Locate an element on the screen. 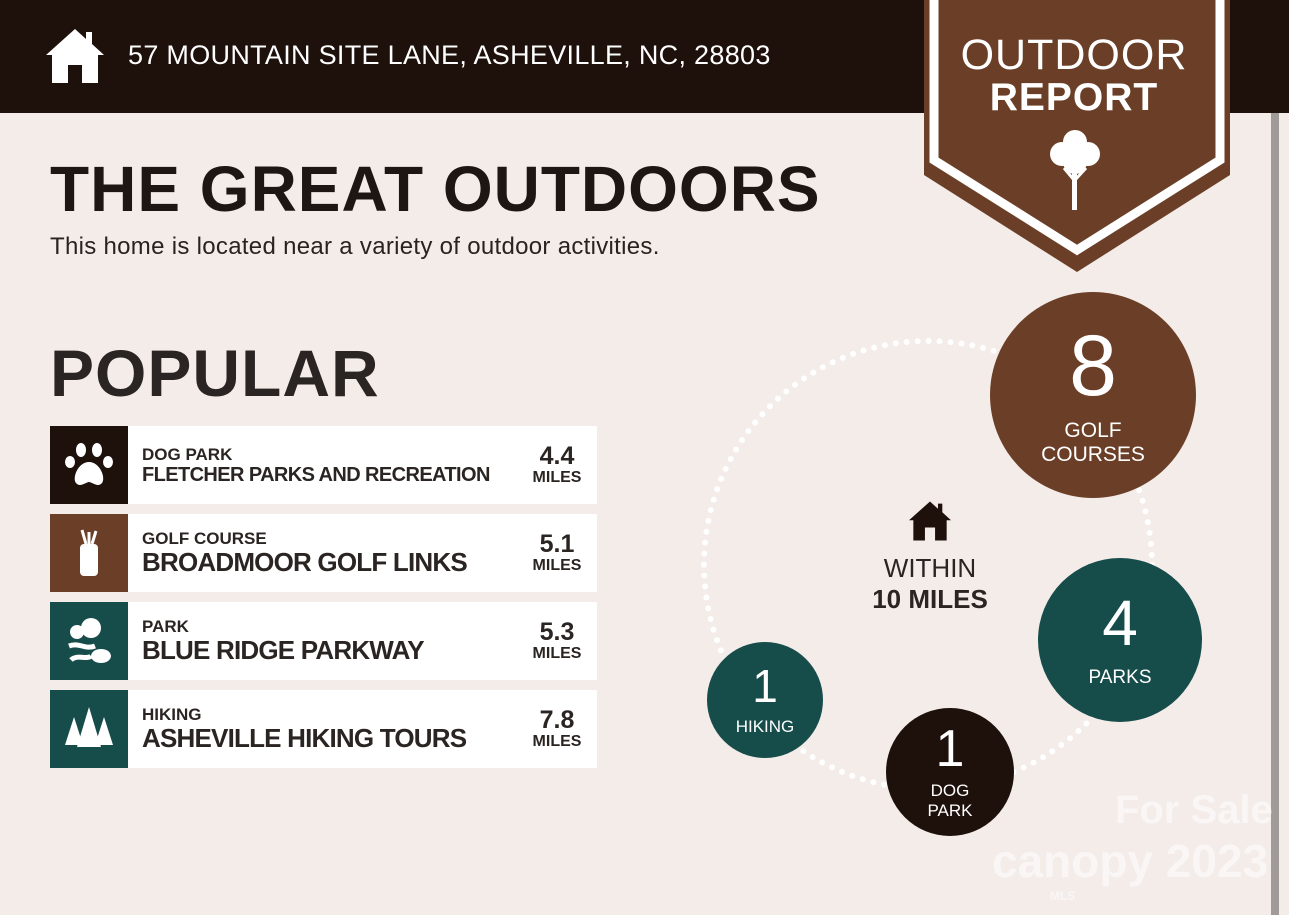  parks-count: 4 PARKS is located at coordinates (1120, 640).